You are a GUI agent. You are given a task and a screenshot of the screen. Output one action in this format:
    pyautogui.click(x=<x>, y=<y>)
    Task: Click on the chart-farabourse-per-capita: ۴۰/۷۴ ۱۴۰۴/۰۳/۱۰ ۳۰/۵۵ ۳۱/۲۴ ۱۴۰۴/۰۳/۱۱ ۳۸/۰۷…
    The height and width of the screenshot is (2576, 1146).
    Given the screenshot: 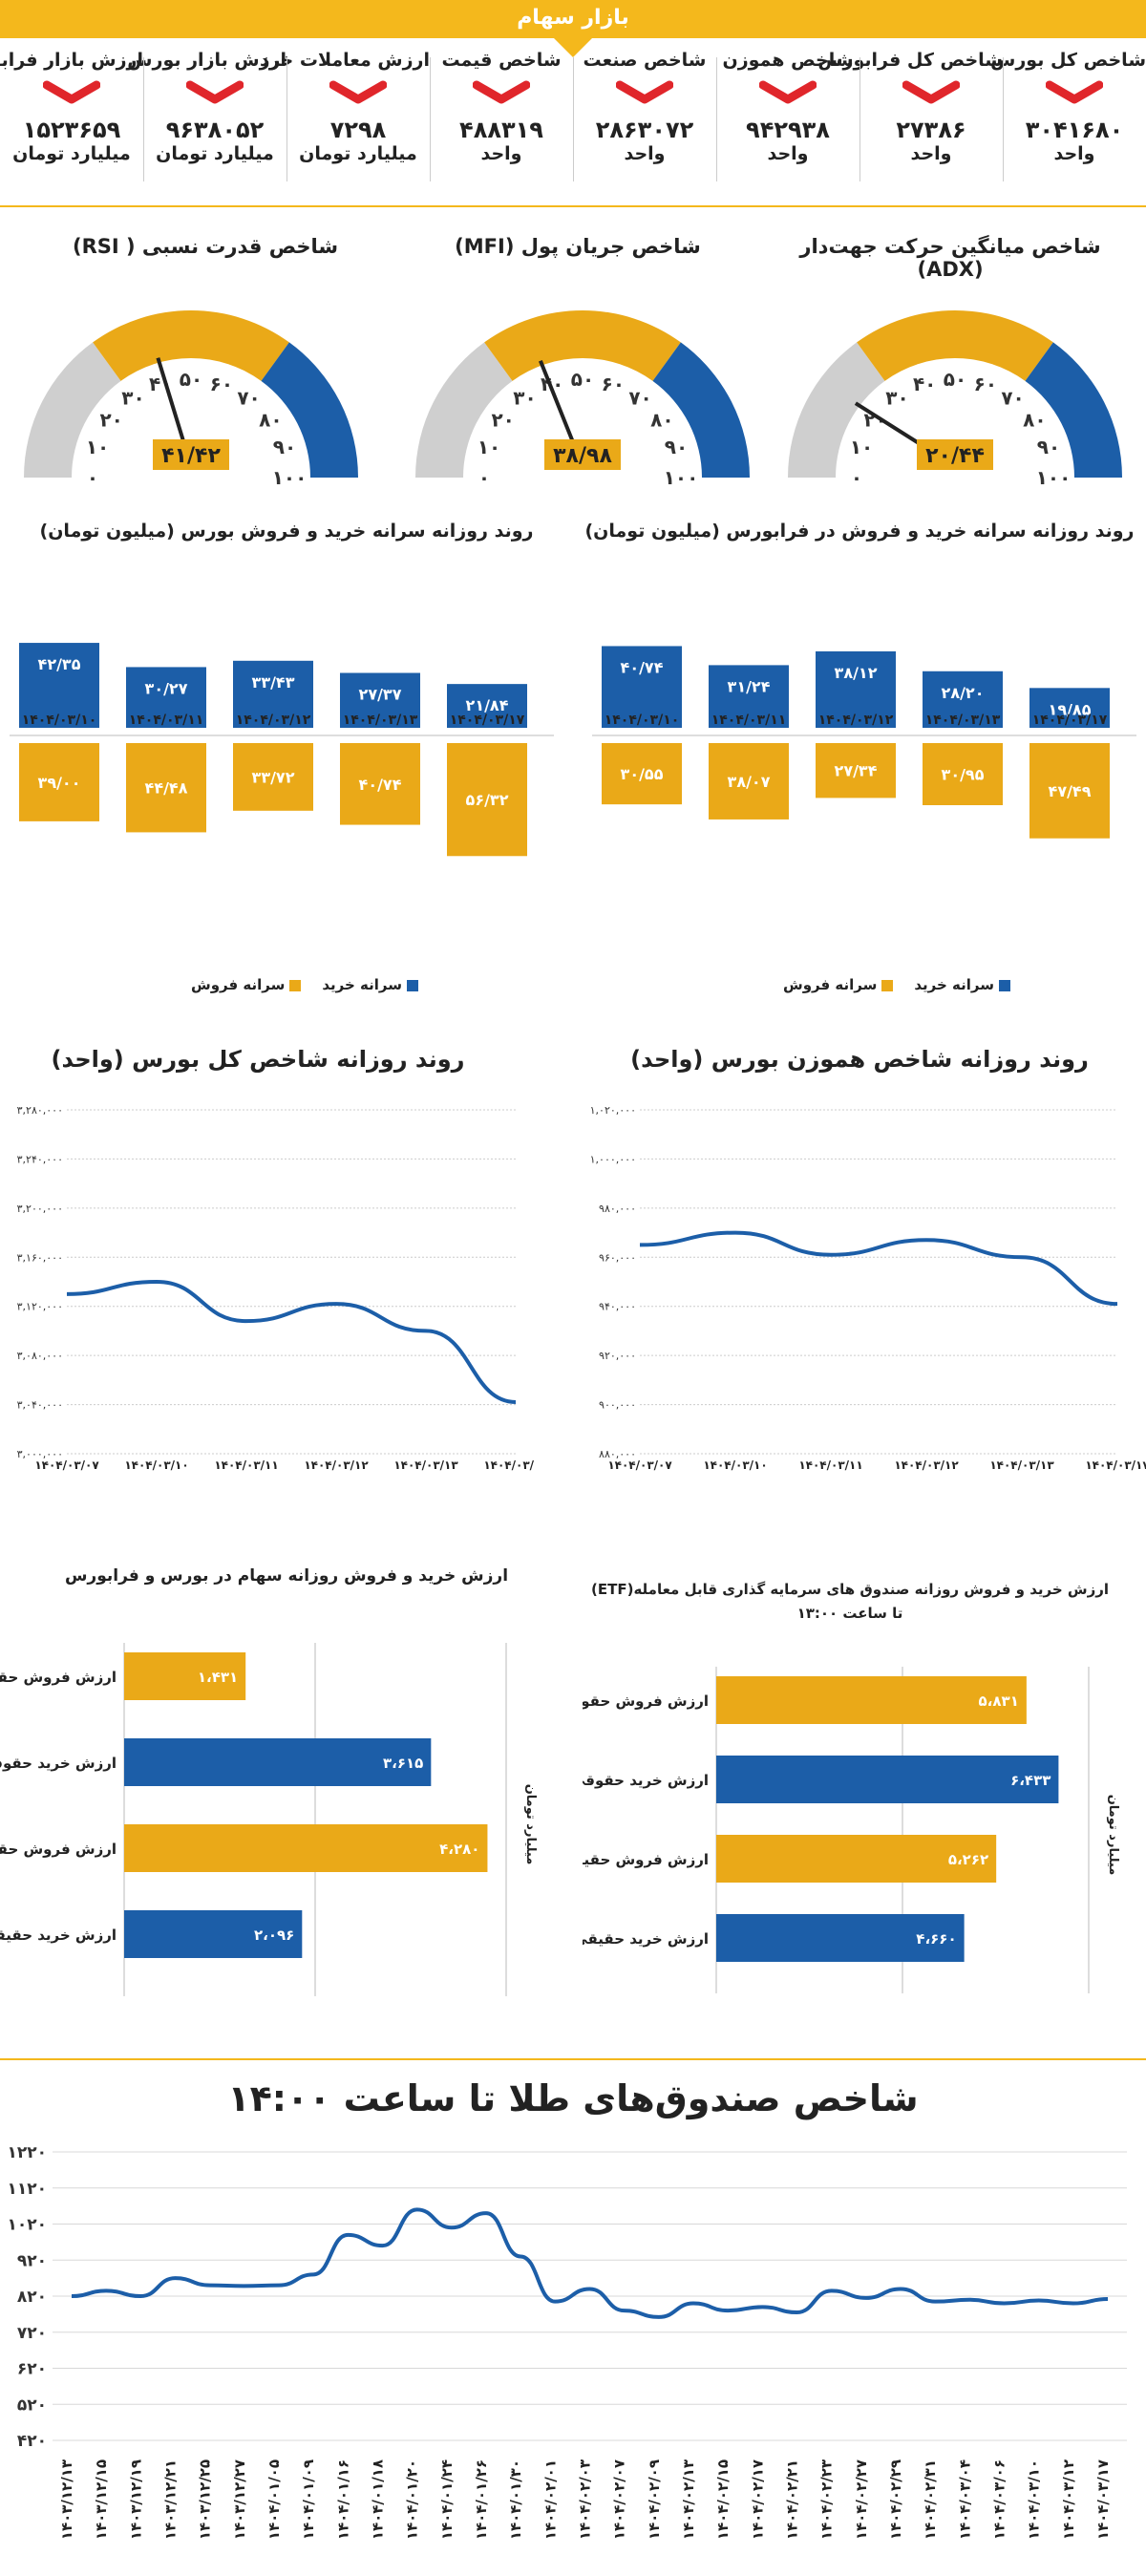 What is the action you would take?
    pyautogui.click(x=864, y=742)
    